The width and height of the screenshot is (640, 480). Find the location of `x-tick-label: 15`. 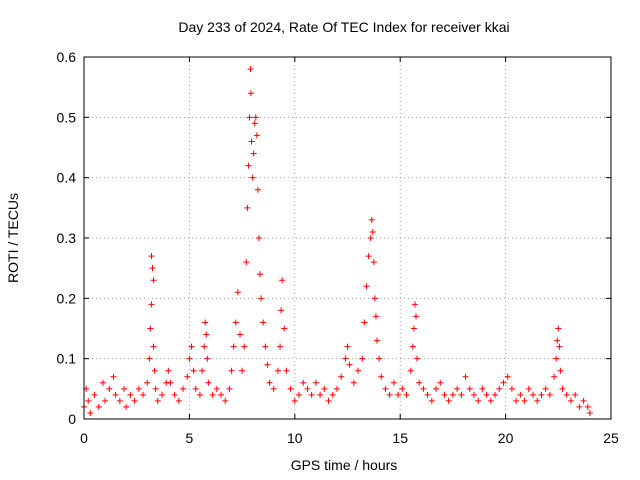

x-tick-label: 15 is located at coordinates (400, 438).